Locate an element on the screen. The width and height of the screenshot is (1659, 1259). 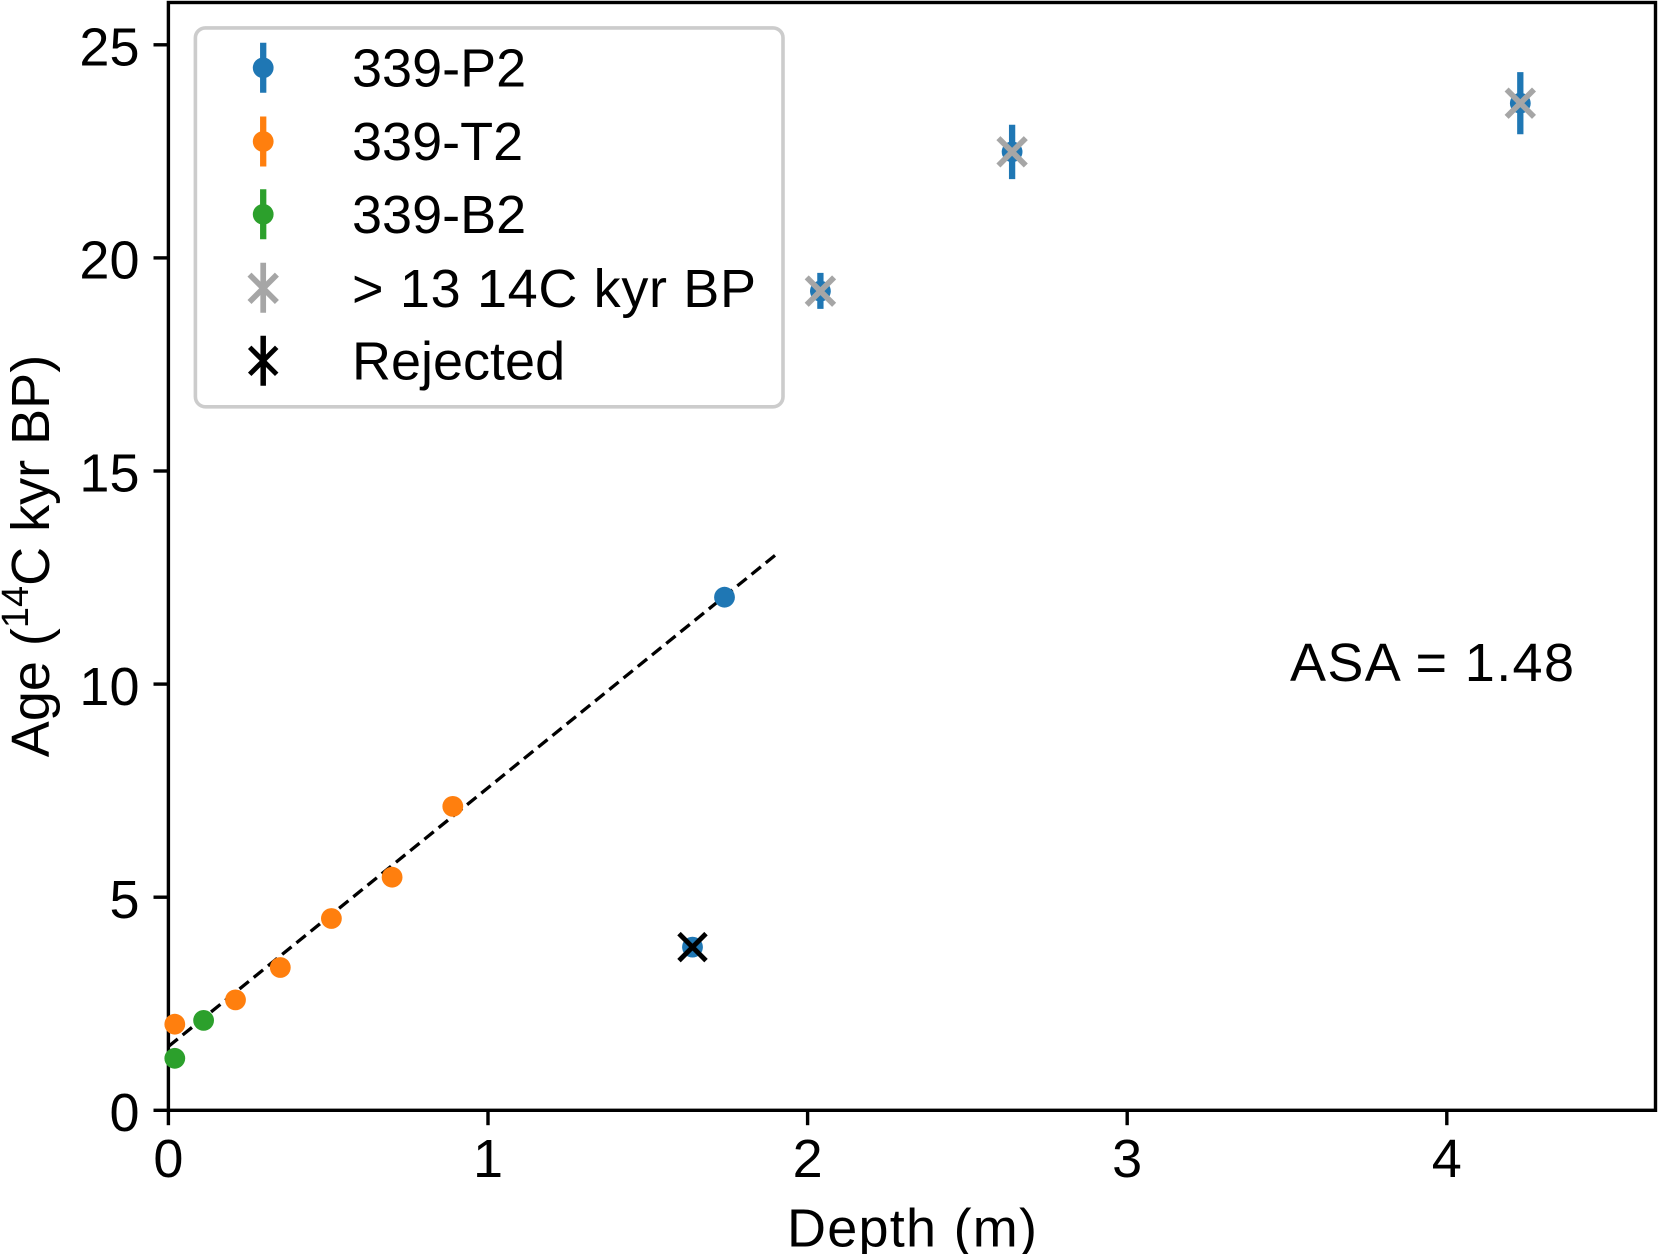
svg-text: Depth (m) is located at coordinates (912, 1227).